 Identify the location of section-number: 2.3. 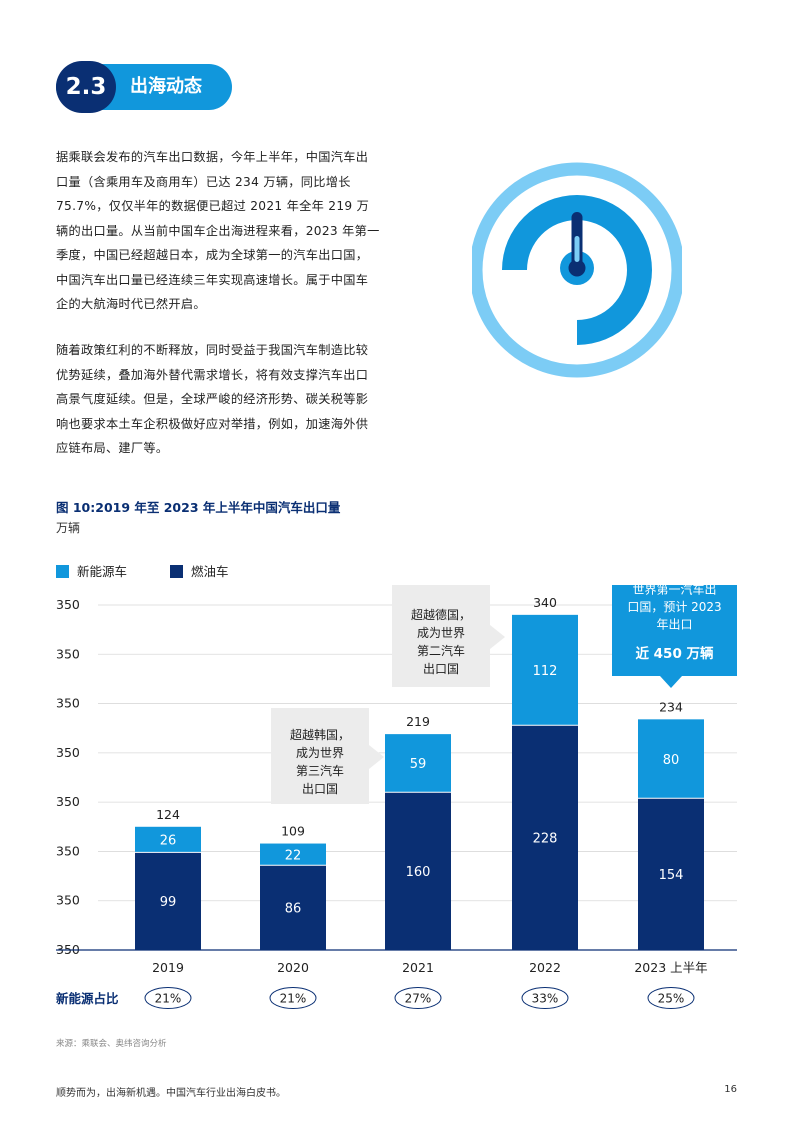
(86, 87).